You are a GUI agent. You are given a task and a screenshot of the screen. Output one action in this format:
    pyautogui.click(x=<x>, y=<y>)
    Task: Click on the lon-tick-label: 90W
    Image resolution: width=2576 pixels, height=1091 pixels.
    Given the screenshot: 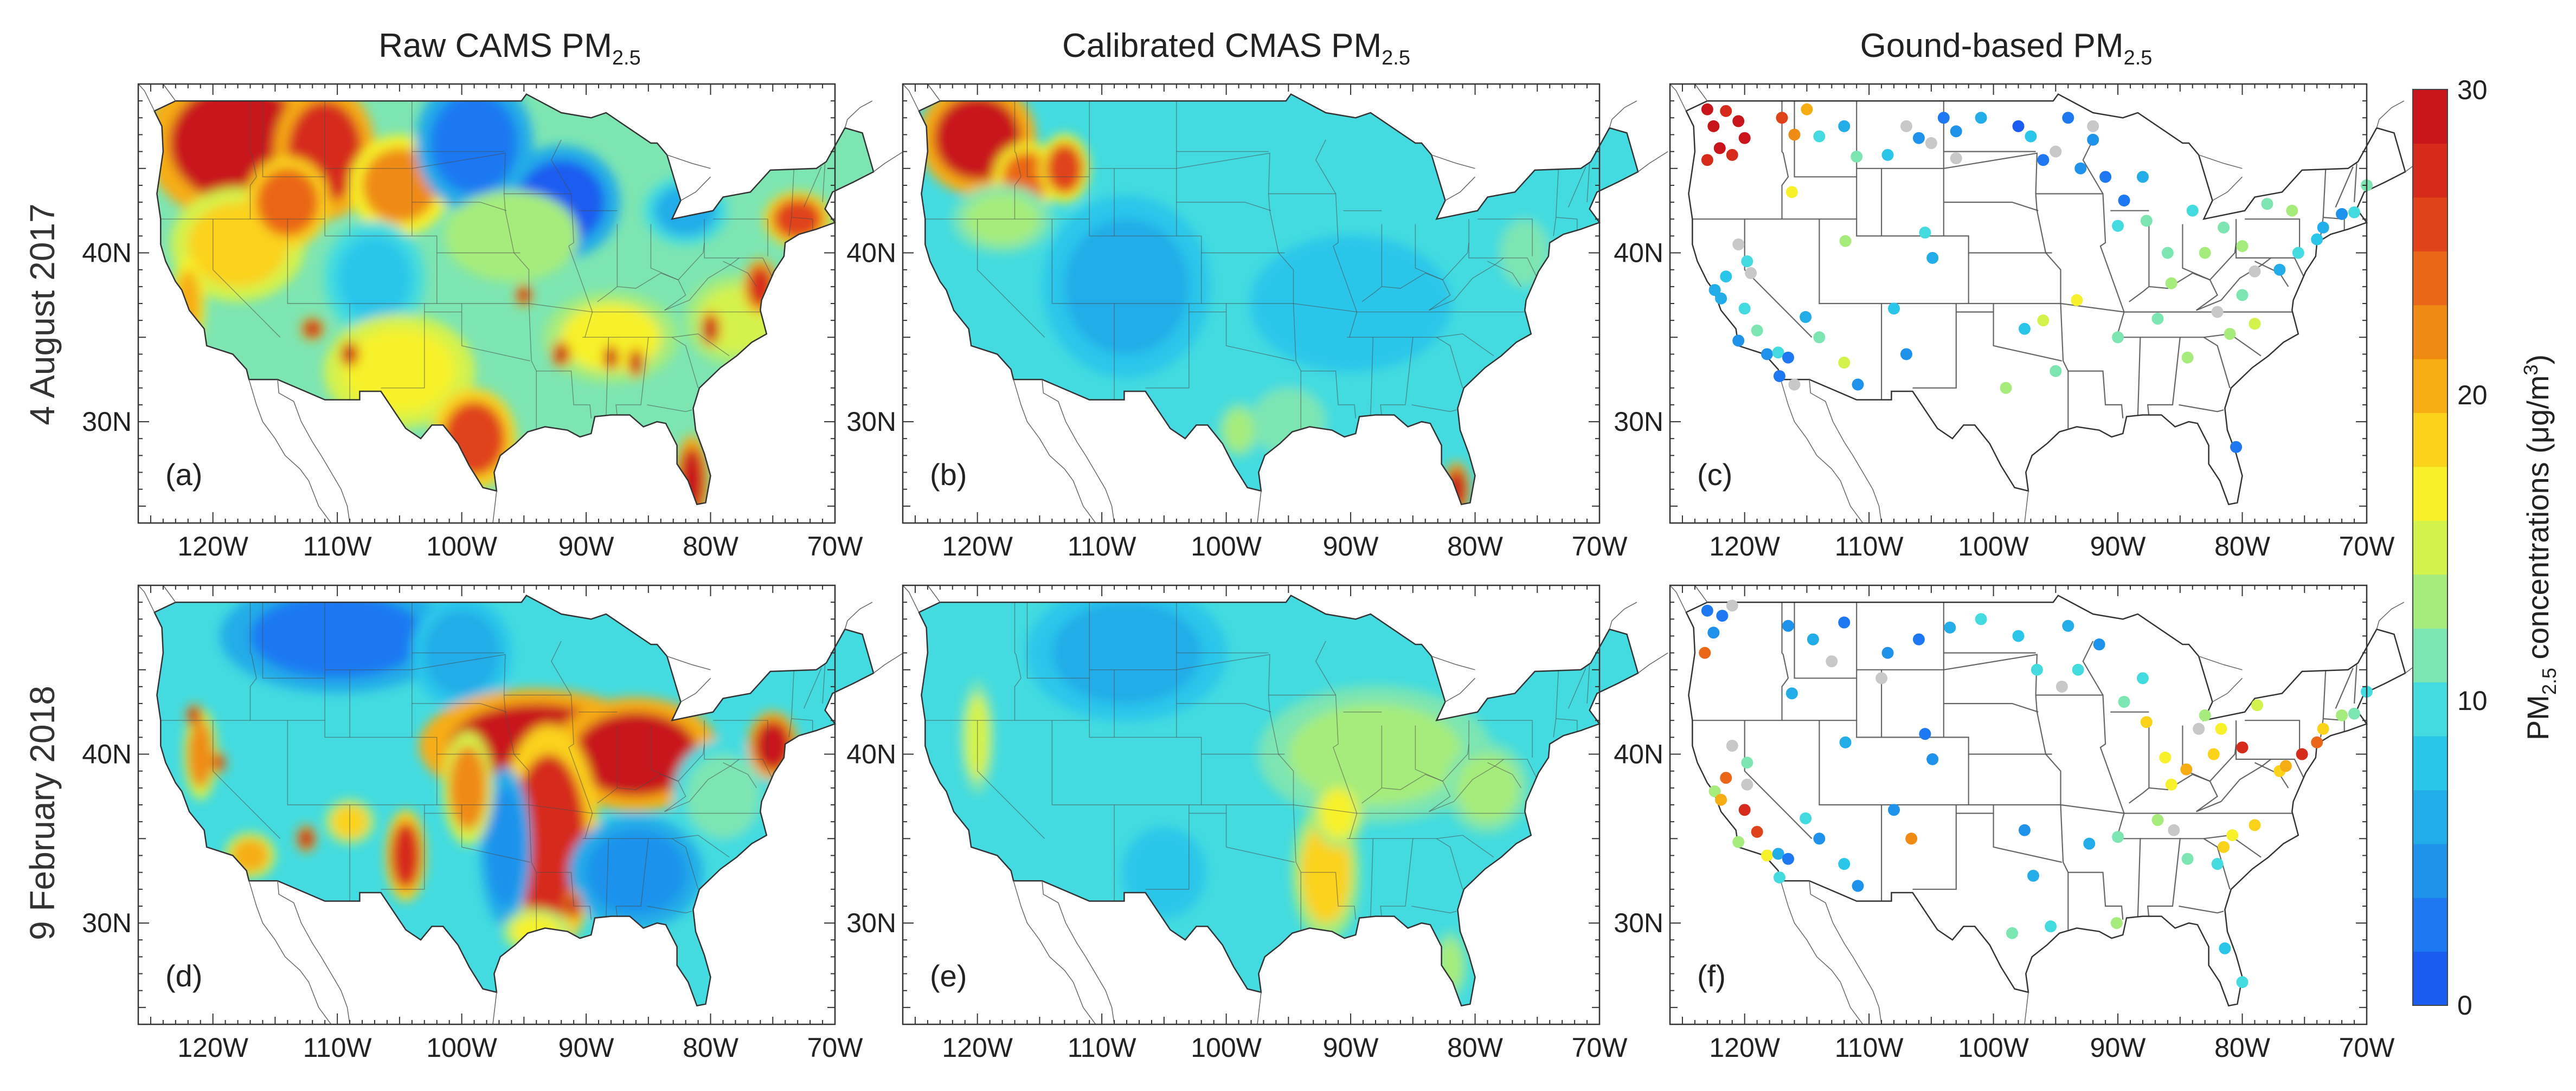 What is the action you would take?
    pyautogui.click(x=1351, y=546)
    